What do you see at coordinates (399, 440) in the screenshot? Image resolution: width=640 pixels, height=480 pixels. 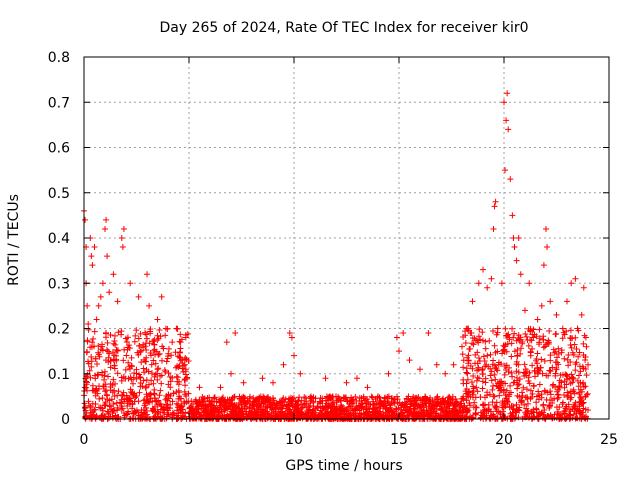 I see `x-tick-label: 15` at bounding box center [399, 440].